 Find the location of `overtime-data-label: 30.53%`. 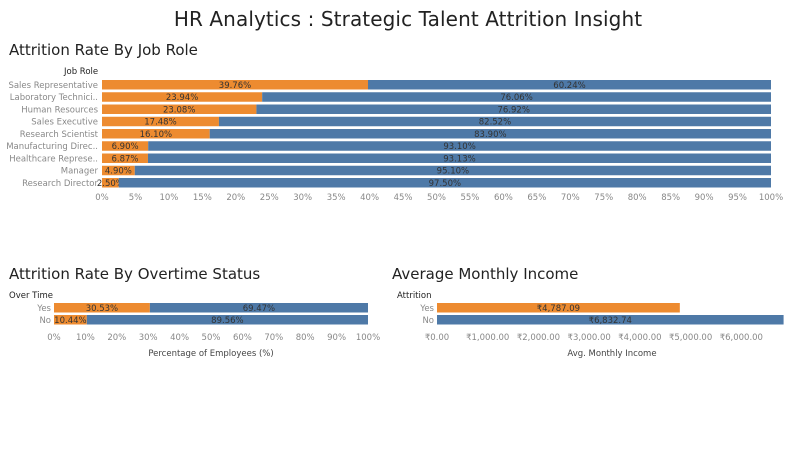

overtime-data-label: 30.53% is located at coordinates (102, 309).